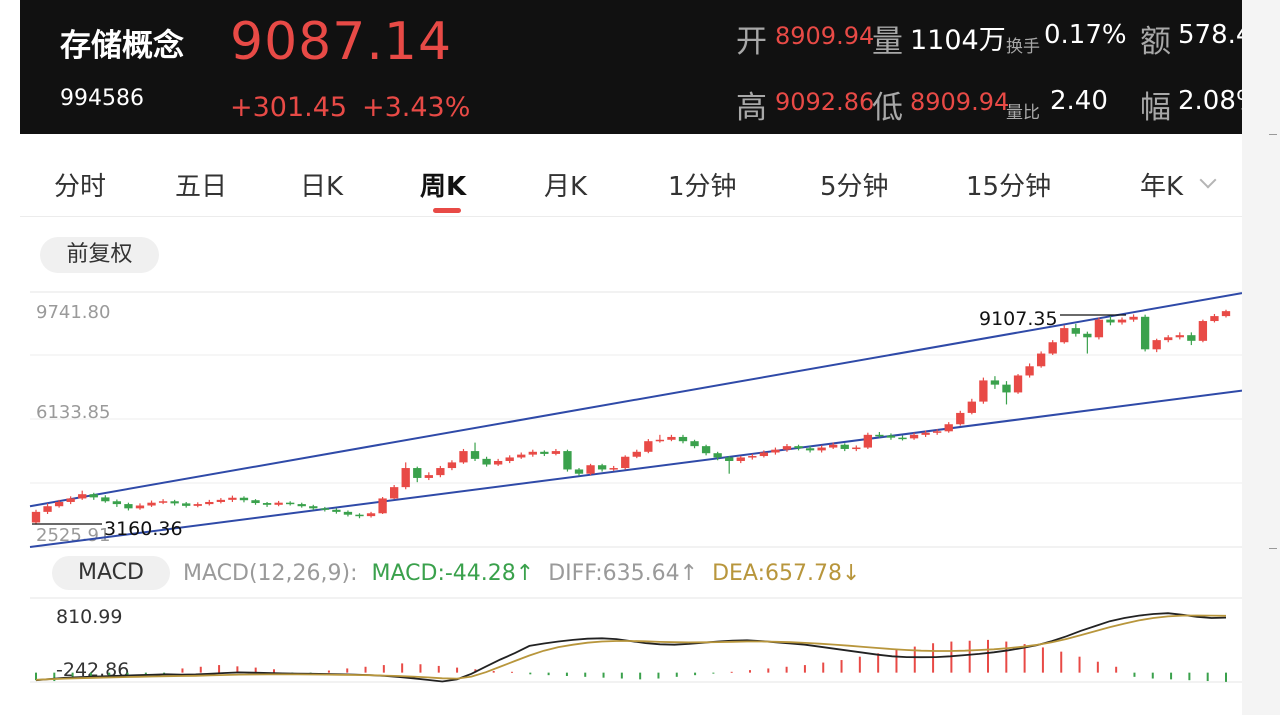  I want to click on tab-1-minute: 1分钟, so click(702, 187).